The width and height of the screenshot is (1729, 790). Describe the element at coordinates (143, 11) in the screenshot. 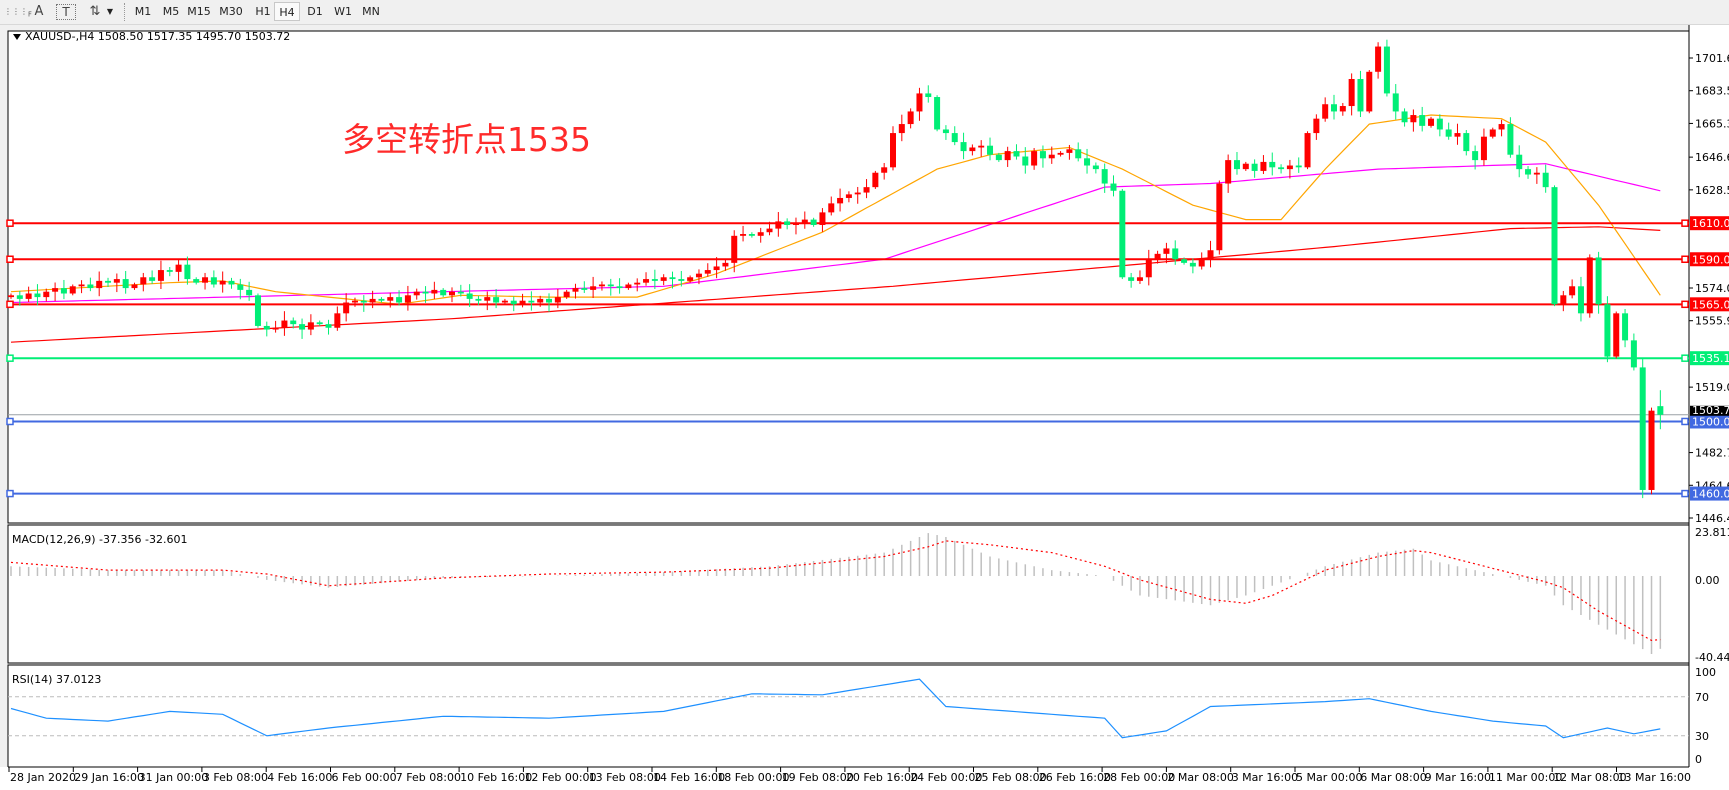

I see `timeframe-m1-button: M1` at that location.